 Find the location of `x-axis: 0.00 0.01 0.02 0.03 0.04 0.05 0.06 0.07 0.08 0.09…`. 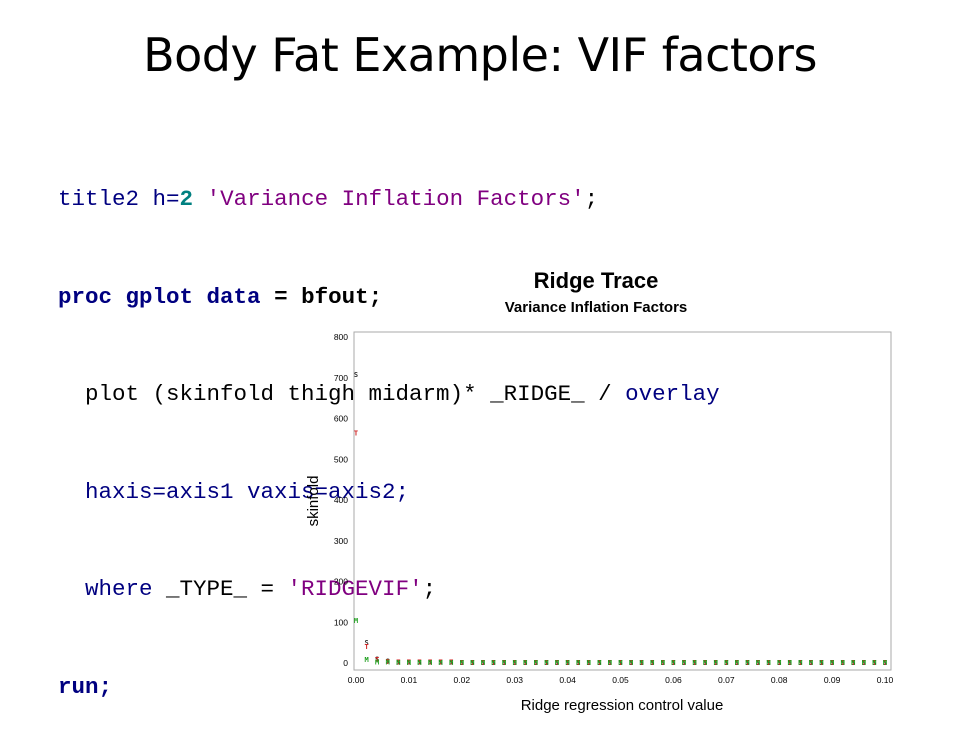

x-axis: 0.00 0.01 0.02 0.03 0.04 0.05 0.06 0.07 0.08 0.09… is located at coordinates (621, 680).